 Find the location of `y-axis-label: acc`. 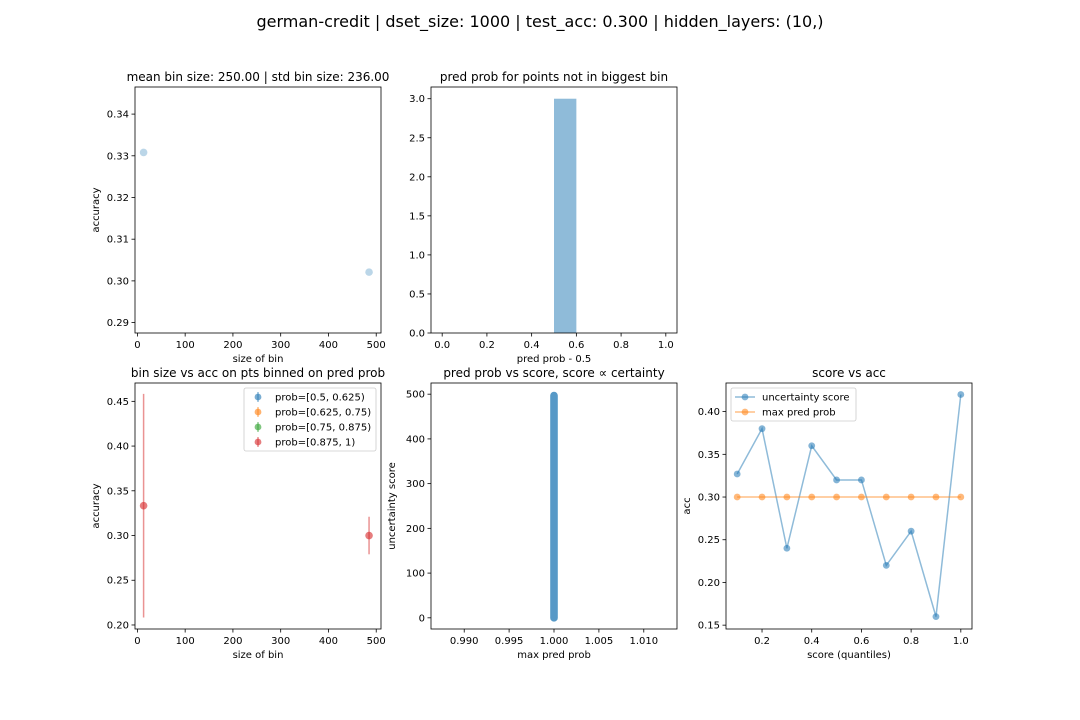

y-axis-label: acc is located at coordinates (687, 505).